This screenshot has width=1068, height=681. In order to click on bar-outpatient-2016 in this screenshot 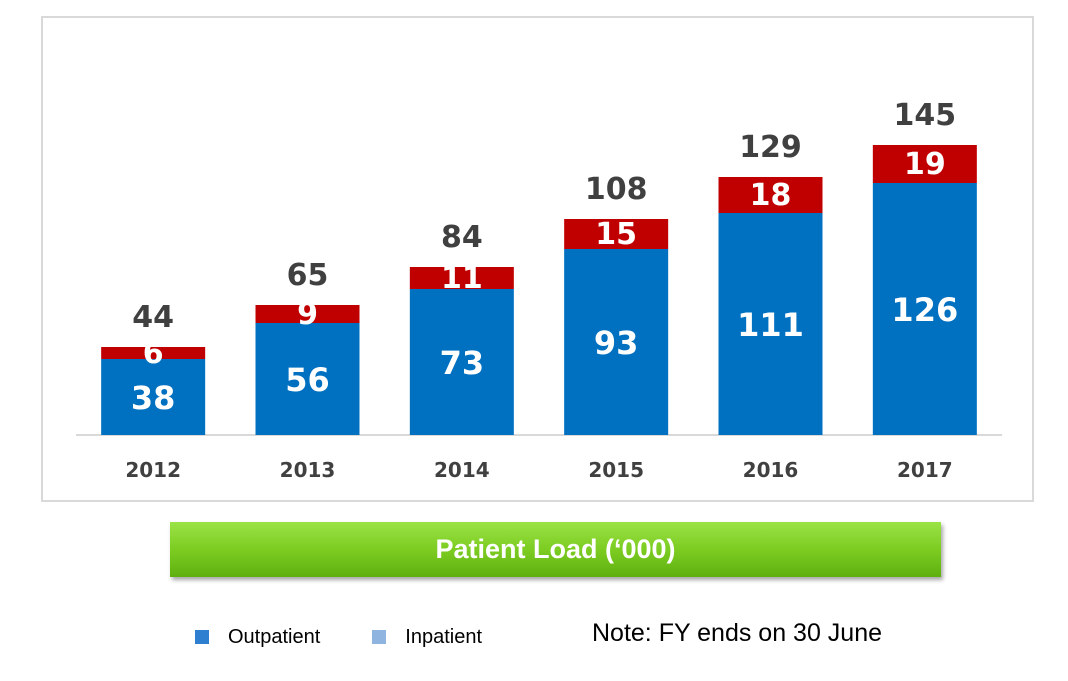, I will do `click(770, 324)`.